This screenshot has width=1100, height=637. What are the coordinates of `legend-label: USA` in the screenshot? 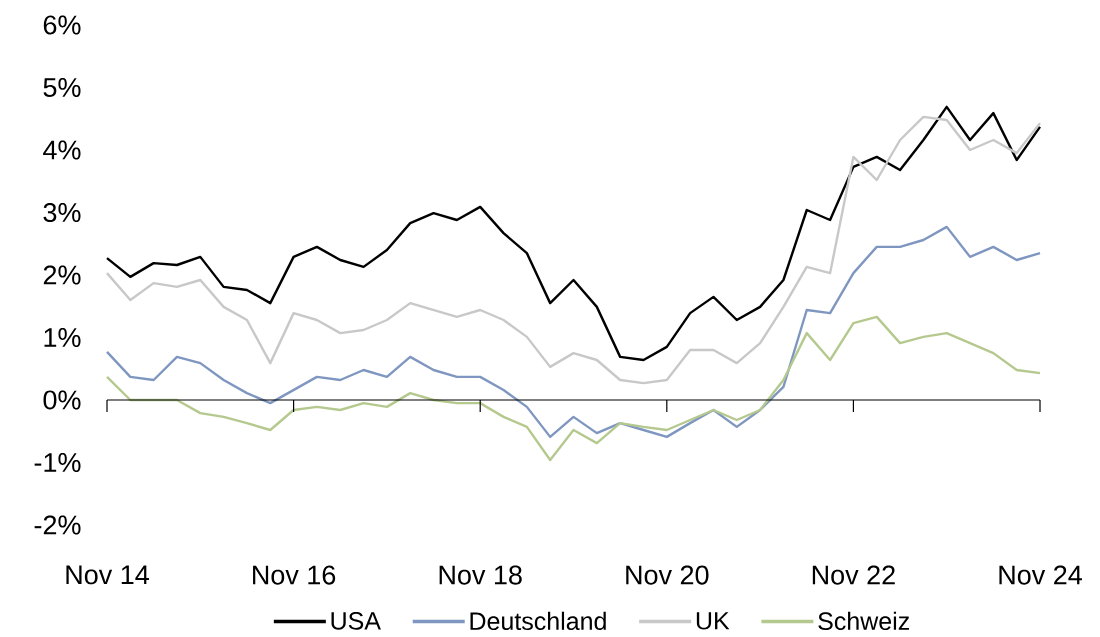 It's located at (356, 621).